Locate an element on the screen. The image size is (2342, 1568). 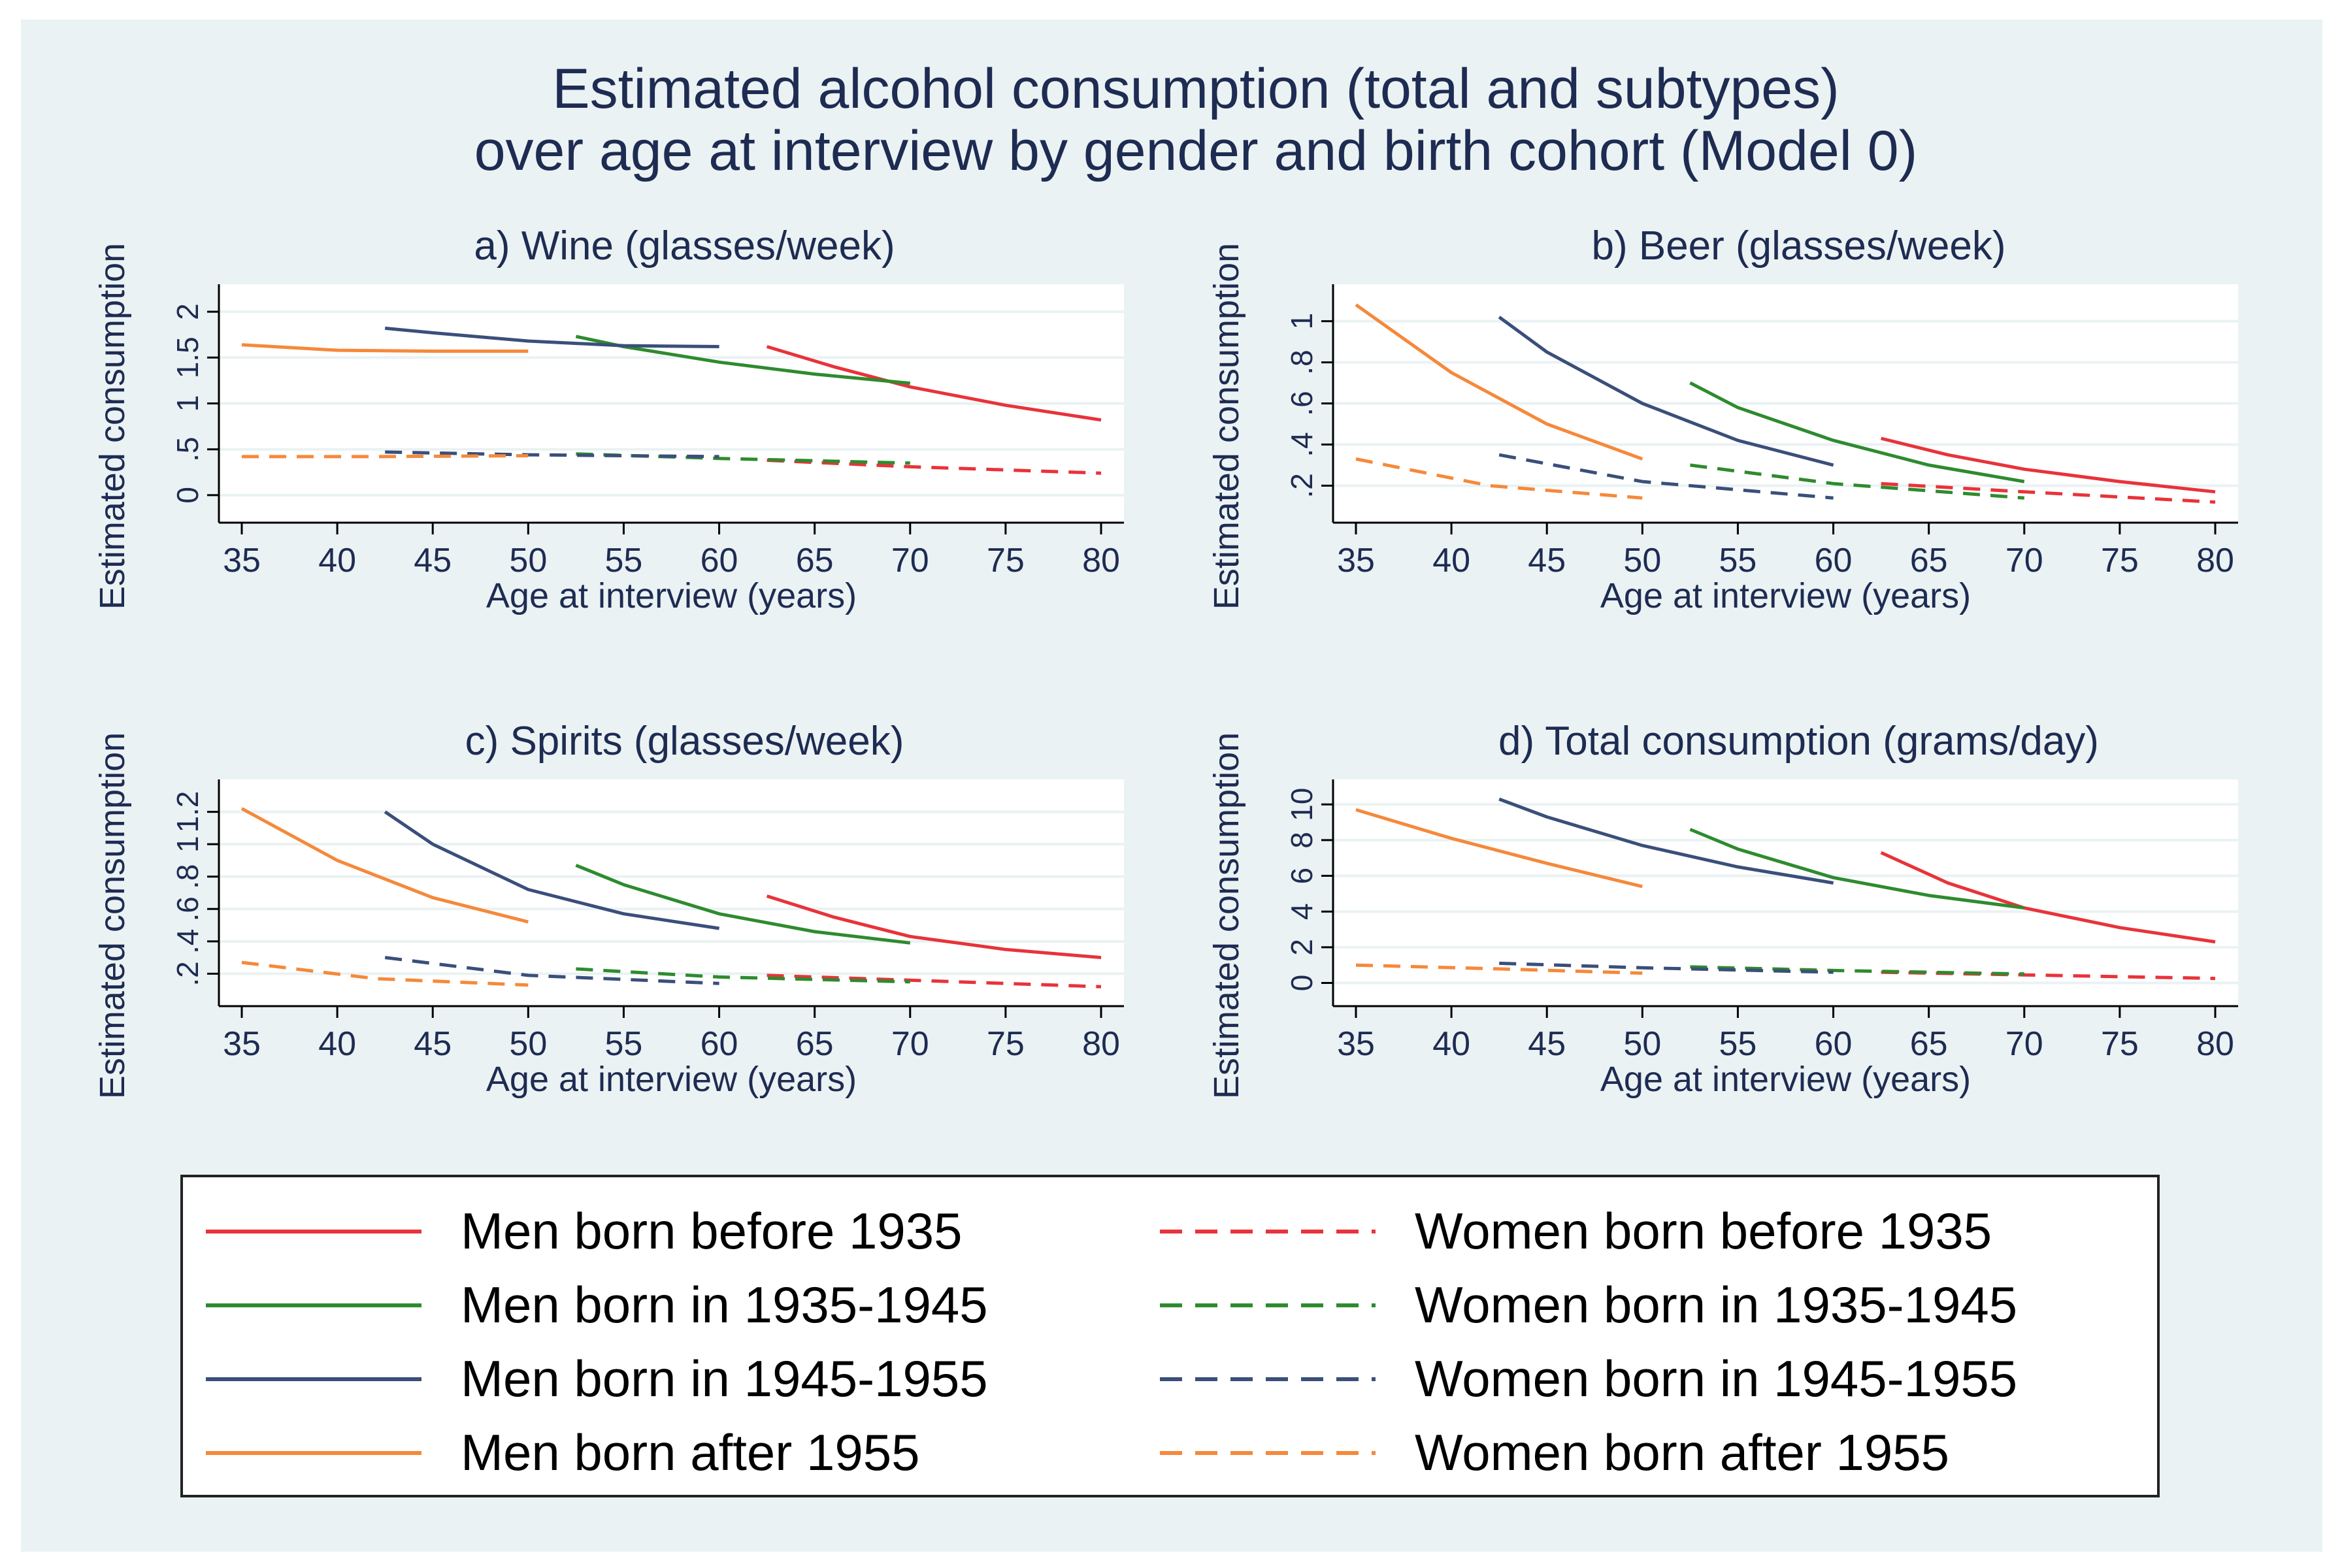
legend-label-men_post1955: Men born after 1955 is located at coordinates (690, 1452).